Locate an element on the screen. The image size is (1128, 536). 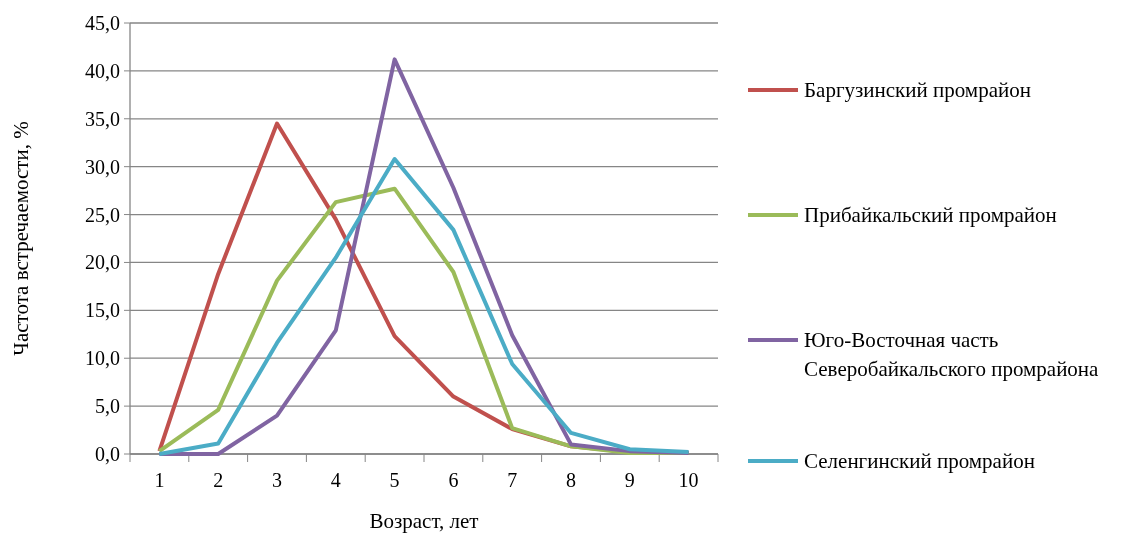
y-tick-label: 25,0 is located at coordinates (102, 214).